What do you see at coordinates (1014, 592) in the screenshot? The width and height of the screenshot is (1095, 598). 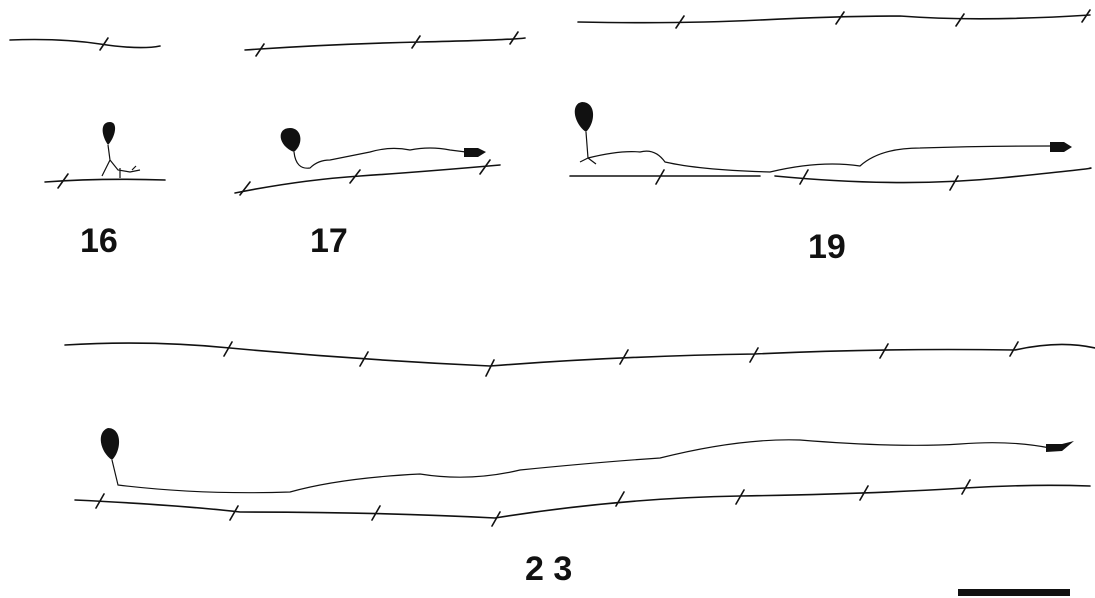 I see `scale-bar` at bounding box center [1014, 592].